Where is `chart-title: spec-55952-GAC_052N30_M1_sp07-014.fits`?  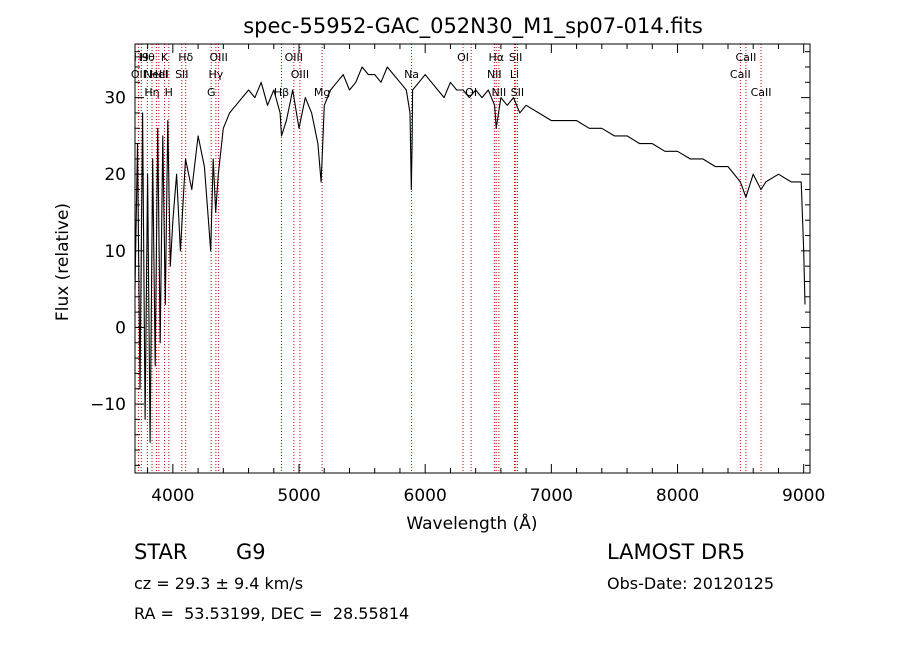
chart-title: spec-55952-GAC_052N30_M1_sp07-014.fits is located at coordinates (473, 26).